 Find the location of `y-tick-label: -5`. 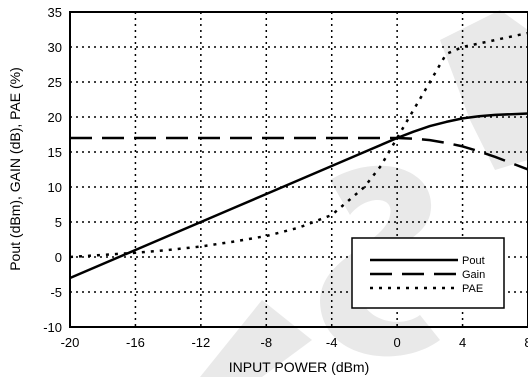

y-tick-label: -5 is located at coordinates (56, 292).